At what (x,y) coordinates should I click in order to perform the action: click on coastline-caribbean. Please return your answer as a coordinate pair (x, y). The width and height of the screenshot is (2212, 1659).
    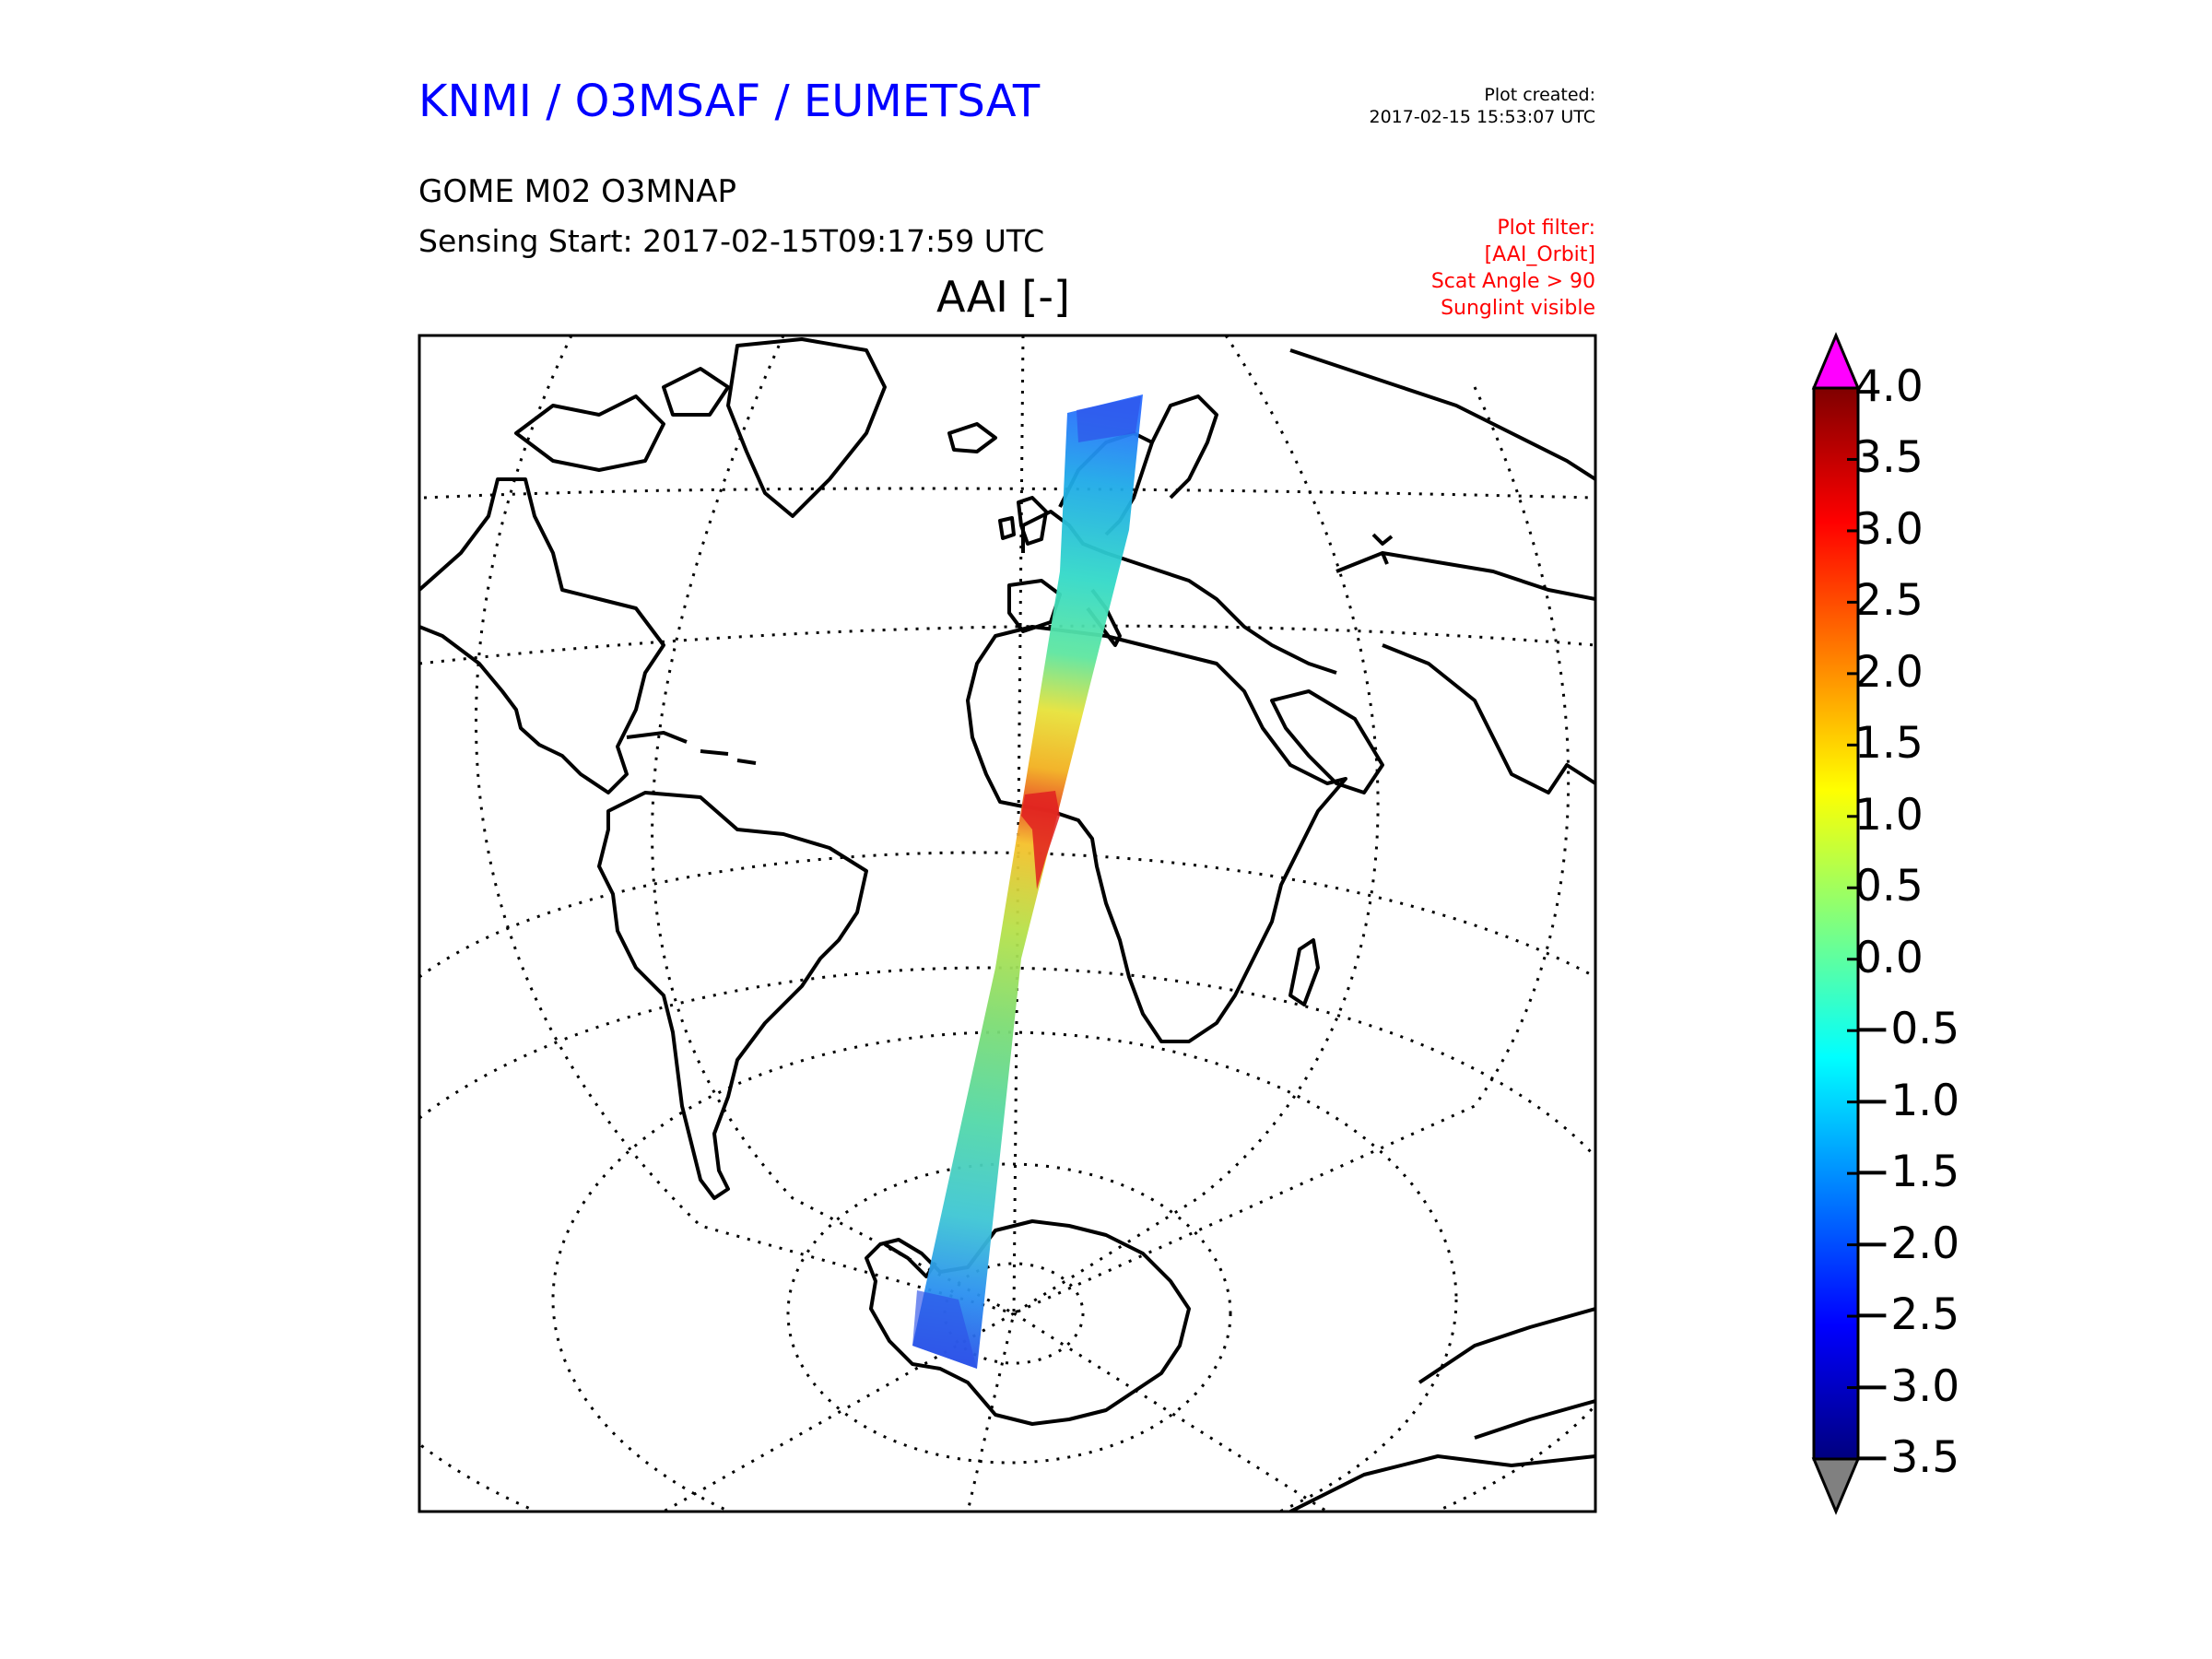
    Looking at the image, I should click on (691, 748).